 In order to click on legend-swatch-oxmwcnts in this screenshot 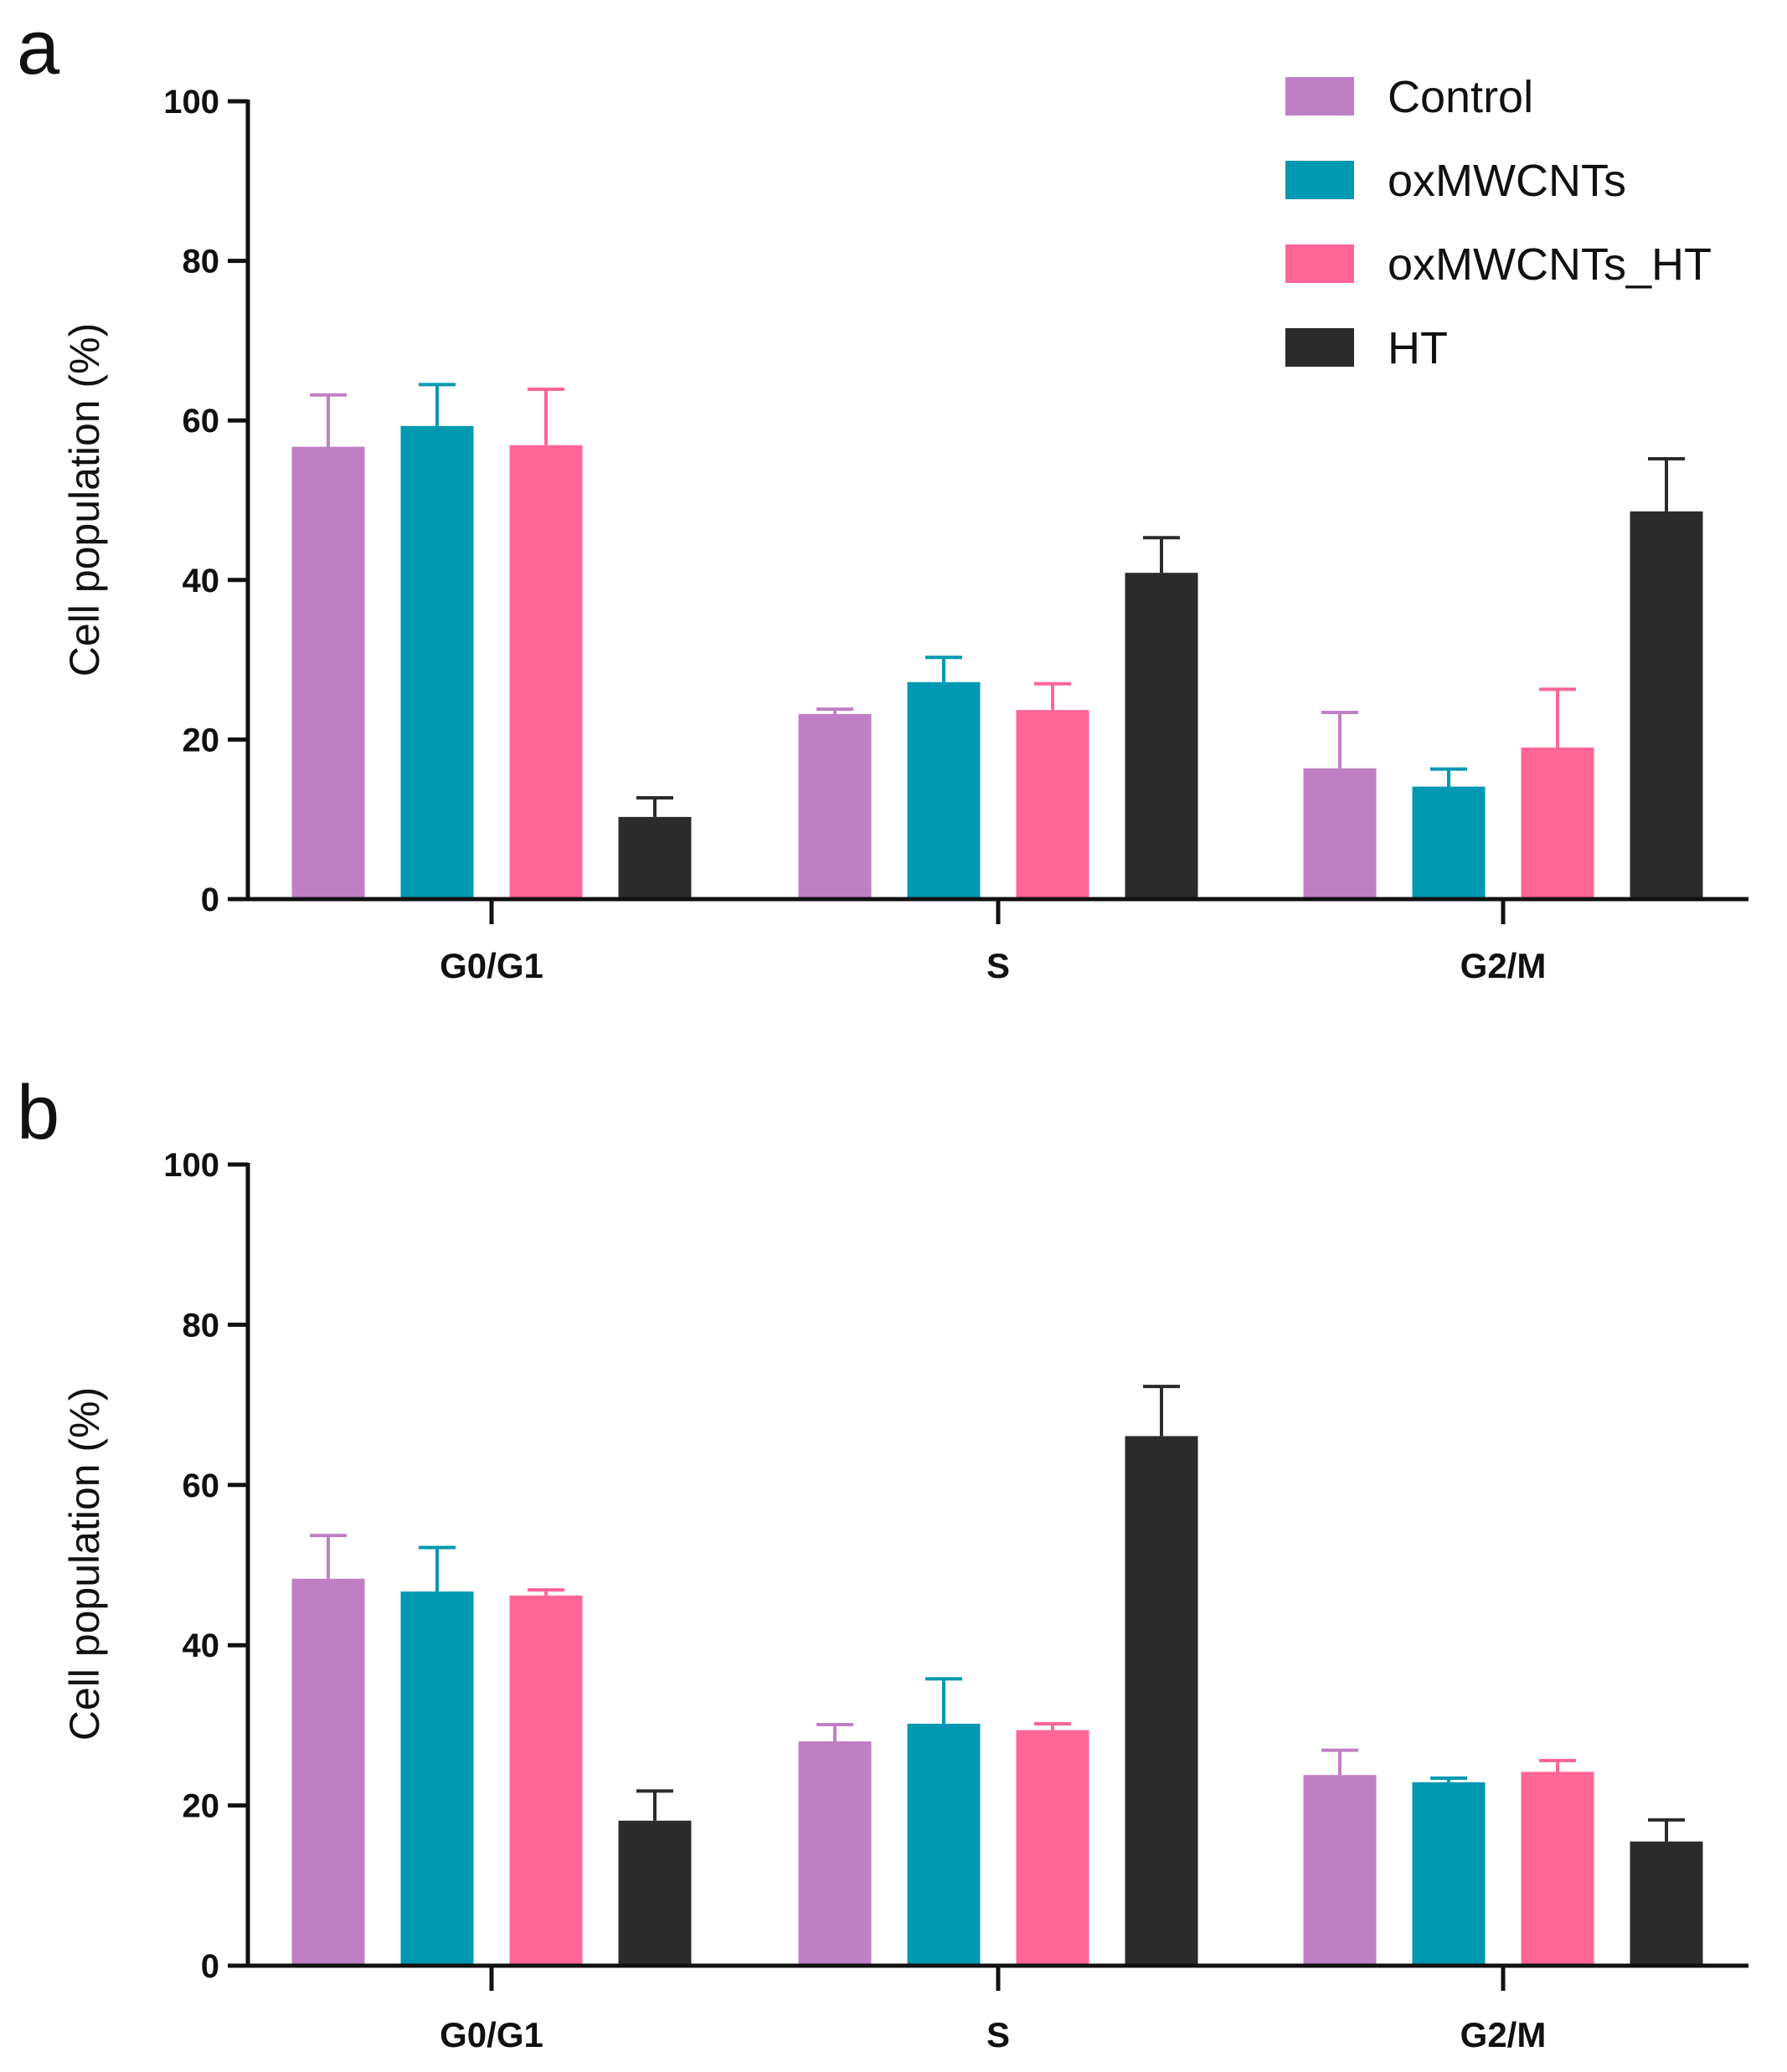, I will do `click(1320, 180)`.